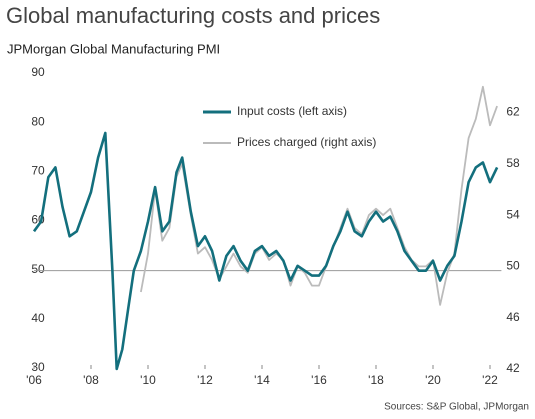 This screenshot has width=535, height=419. Describe the element at coordinates (262, 380) in the screenshot. I see `x-tick-label: '14` at that location.